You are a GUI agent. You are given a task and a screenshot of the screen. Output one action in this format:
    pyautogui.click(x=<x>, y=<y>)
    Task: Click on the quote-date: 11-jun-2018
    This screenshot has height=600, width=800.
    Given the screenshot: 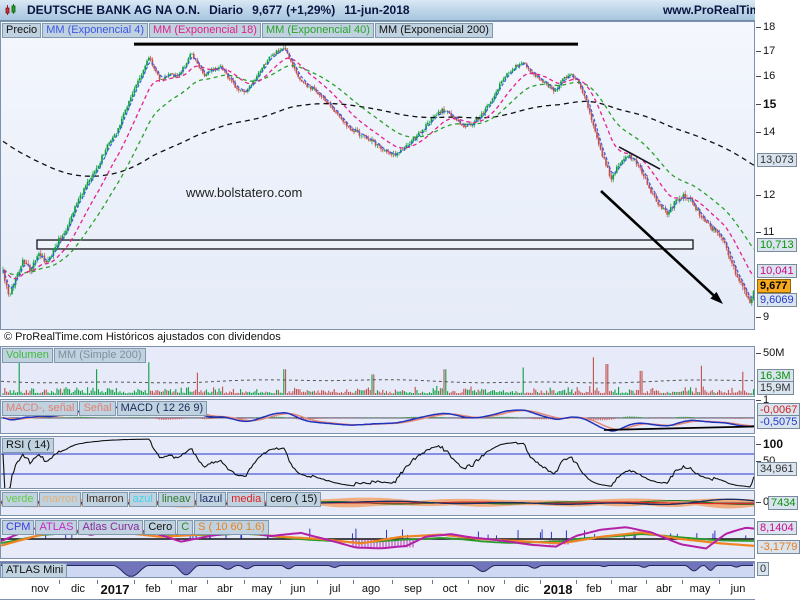 What is the action you would take?
    pyautogui.click(x=377, y=10)
    